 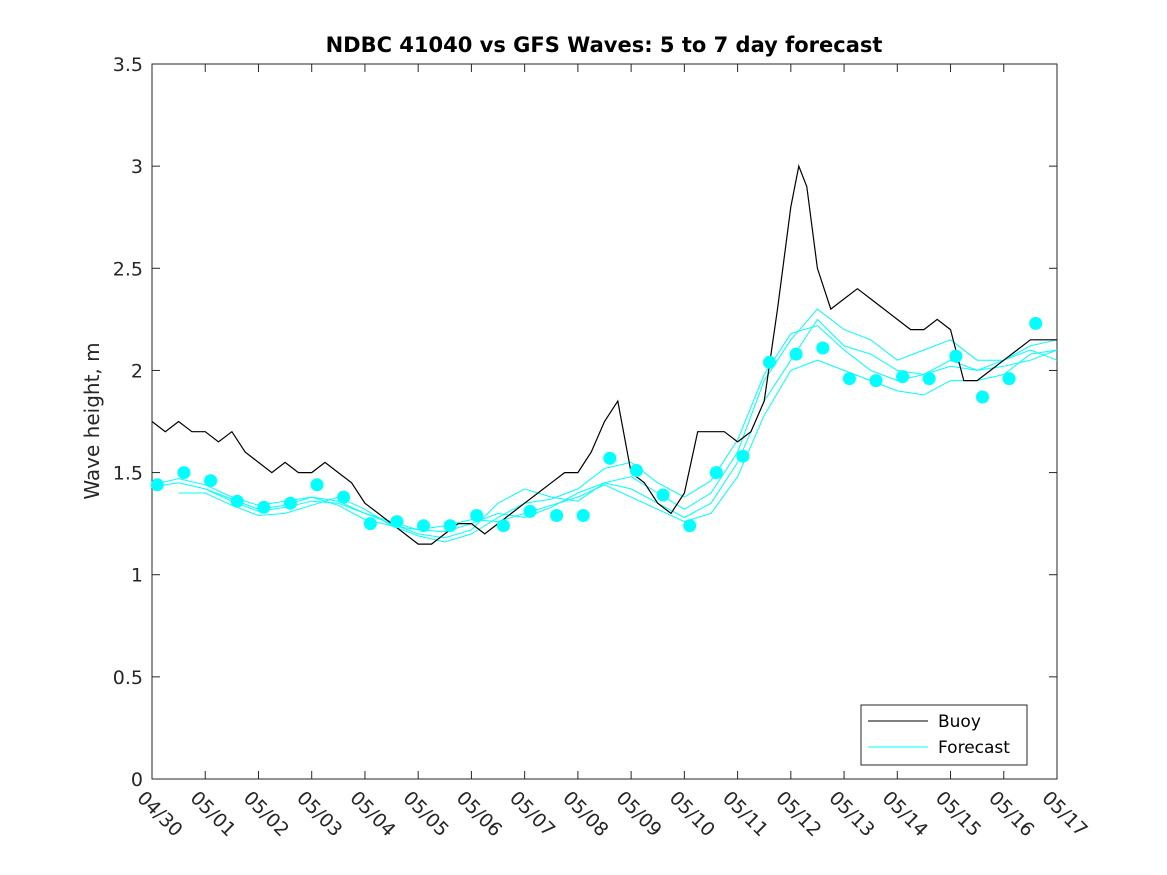 What do you see at coordinates (798, 814) in the screenshot?
I see `x-tick-label: 05/12` at bounding box center [798, 814].